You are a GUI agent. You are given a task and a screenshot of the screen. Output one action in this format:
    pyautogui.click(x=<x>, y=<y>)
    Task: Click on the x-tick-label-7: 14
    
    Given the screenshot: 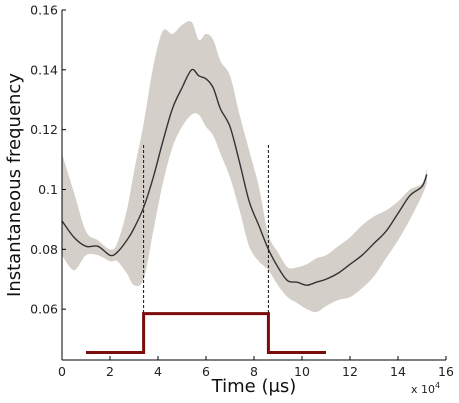 What is the action you would take?
    pyautogui.click(x=398, y=371)
    